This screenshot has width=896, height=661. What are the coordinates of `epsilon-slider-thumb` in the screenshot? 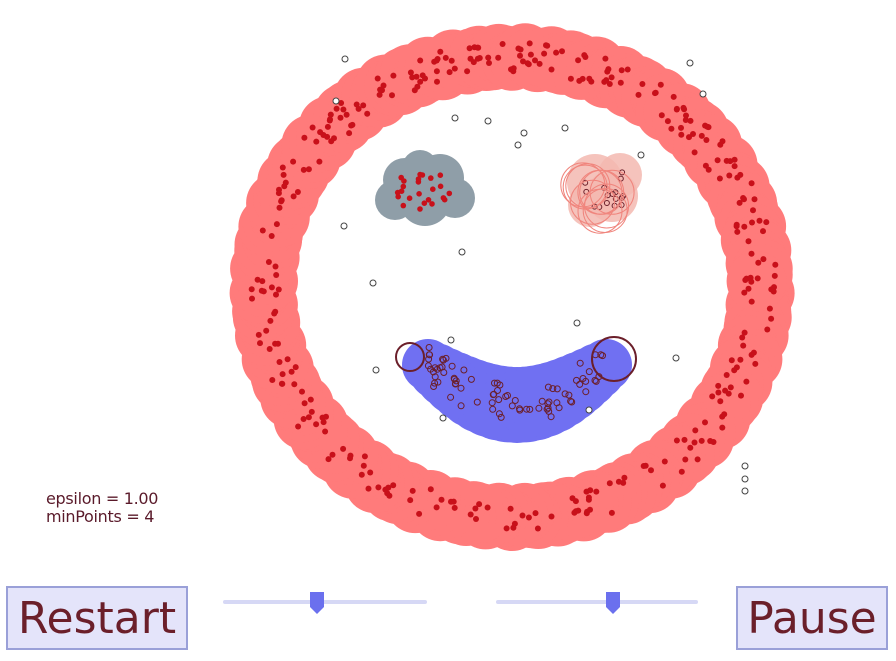 It's located at (317, 603).